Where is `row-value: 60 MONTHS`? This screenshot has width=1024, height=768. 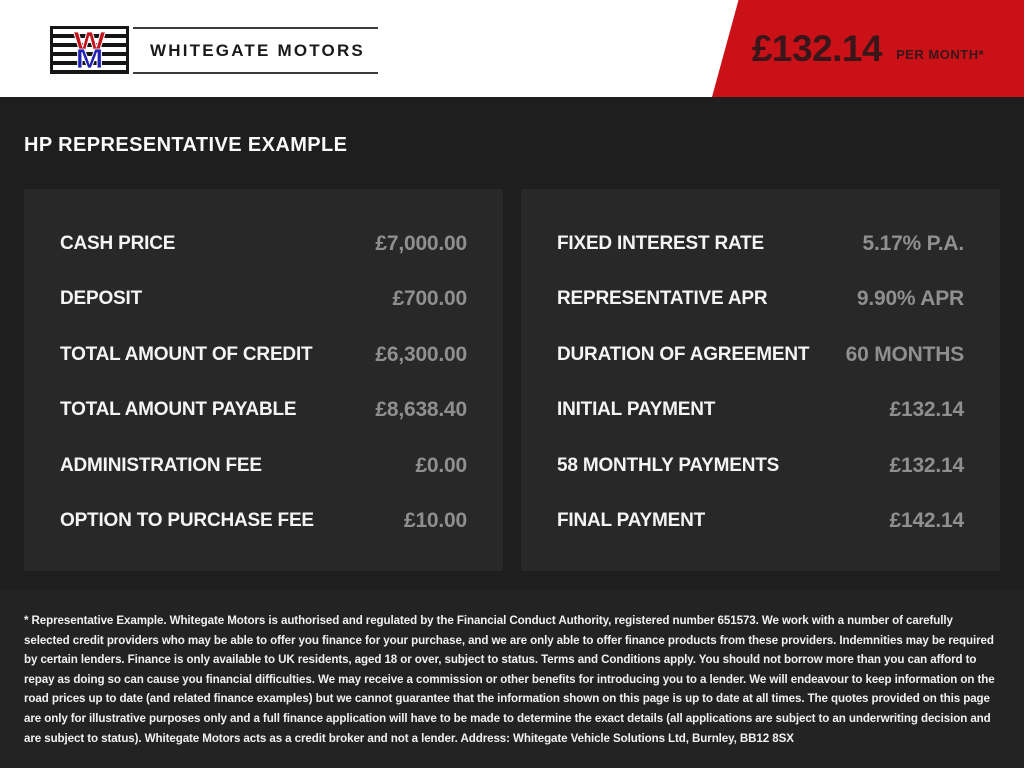
row-value: 60 MONTHS is located at coordinates (905, 354).